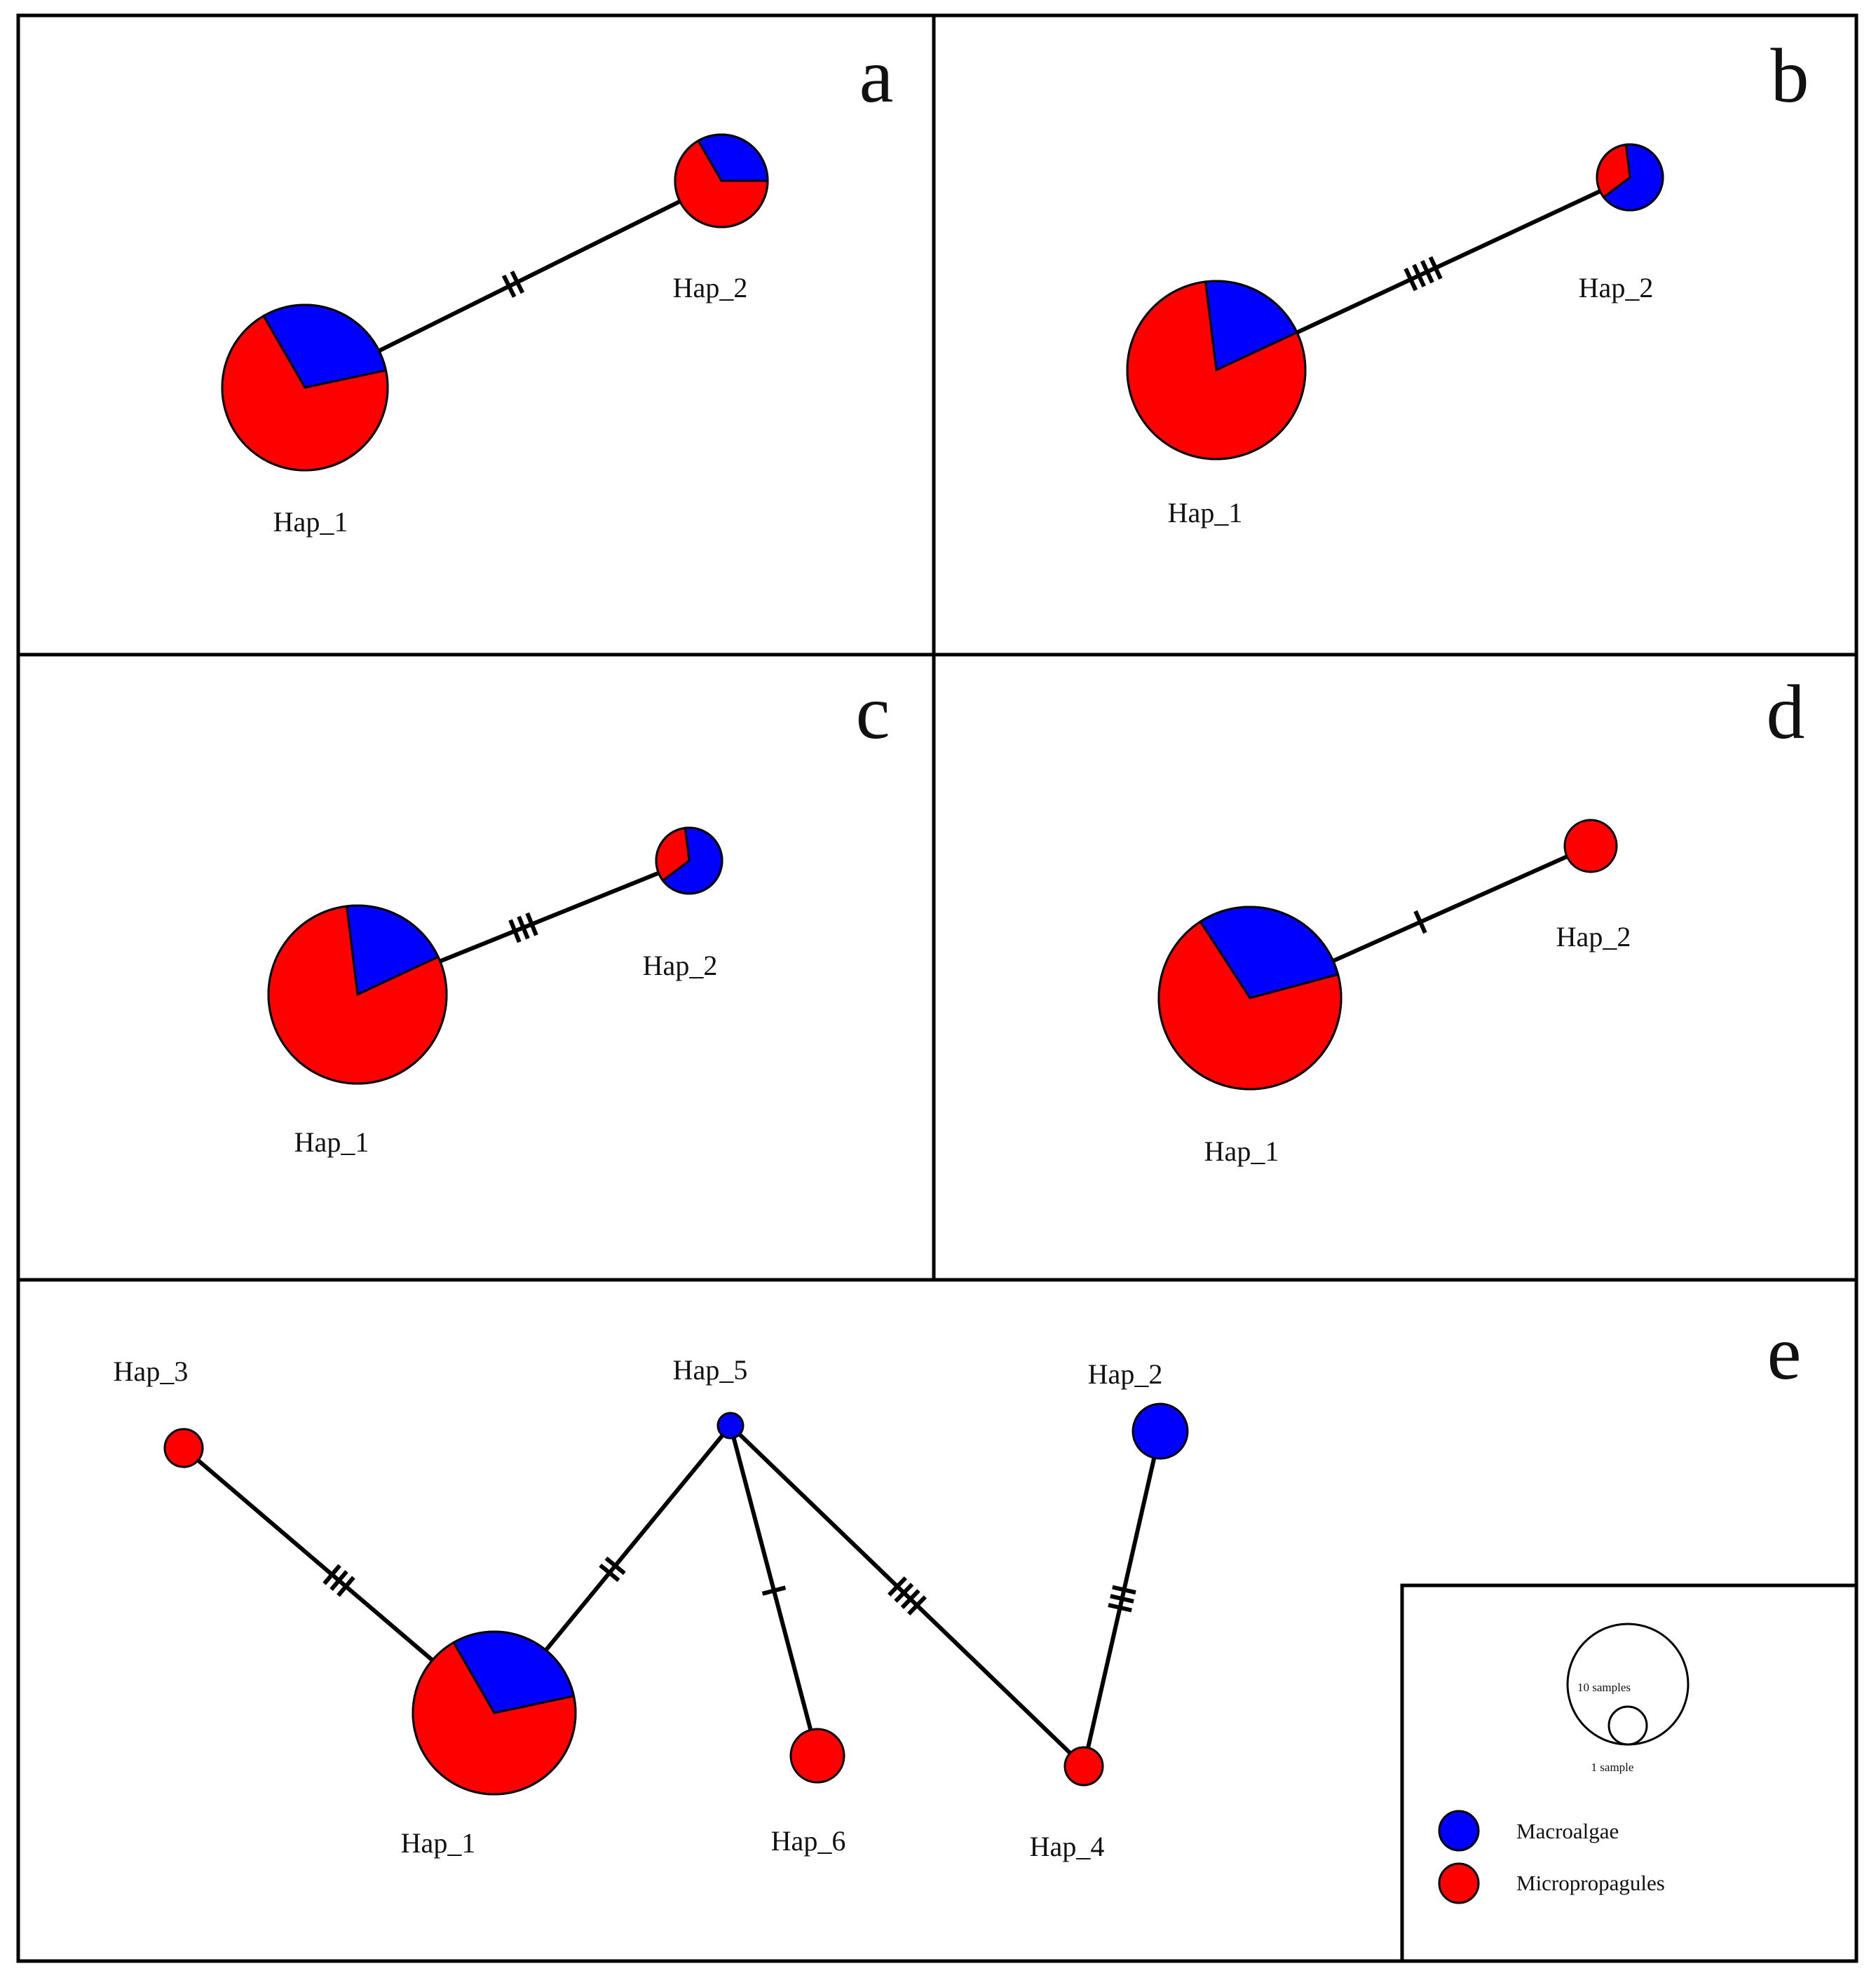  I want to click on legend-label-micropropagules: Micropropagules, so click(1591, 1883).